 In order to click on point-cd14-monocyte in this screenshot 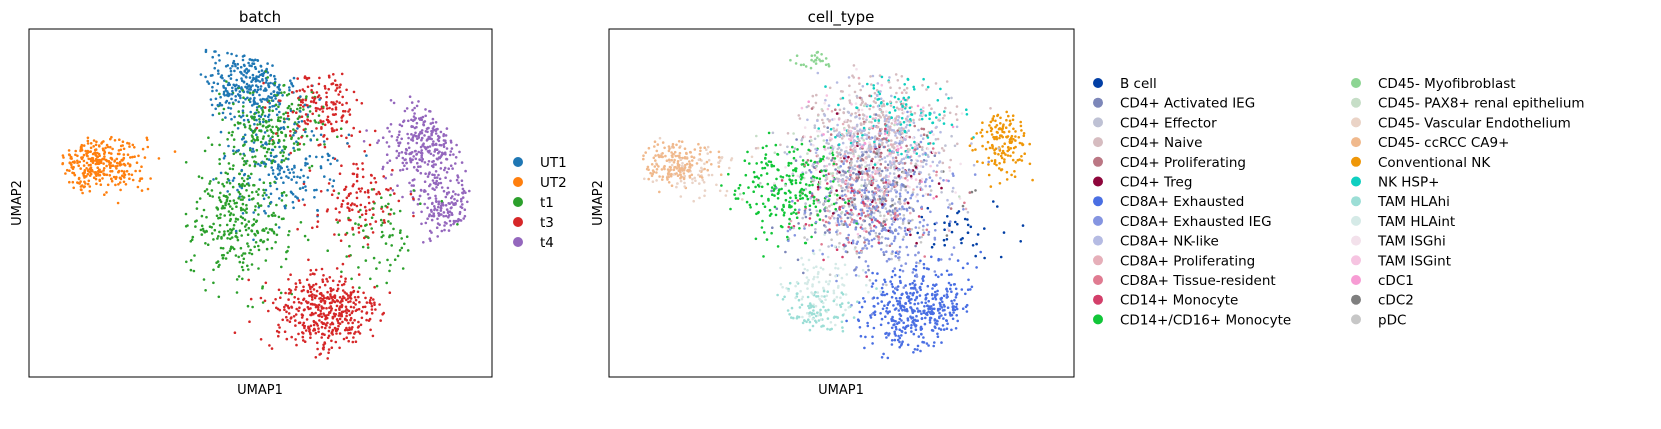, I will do `click(872, 219)`.